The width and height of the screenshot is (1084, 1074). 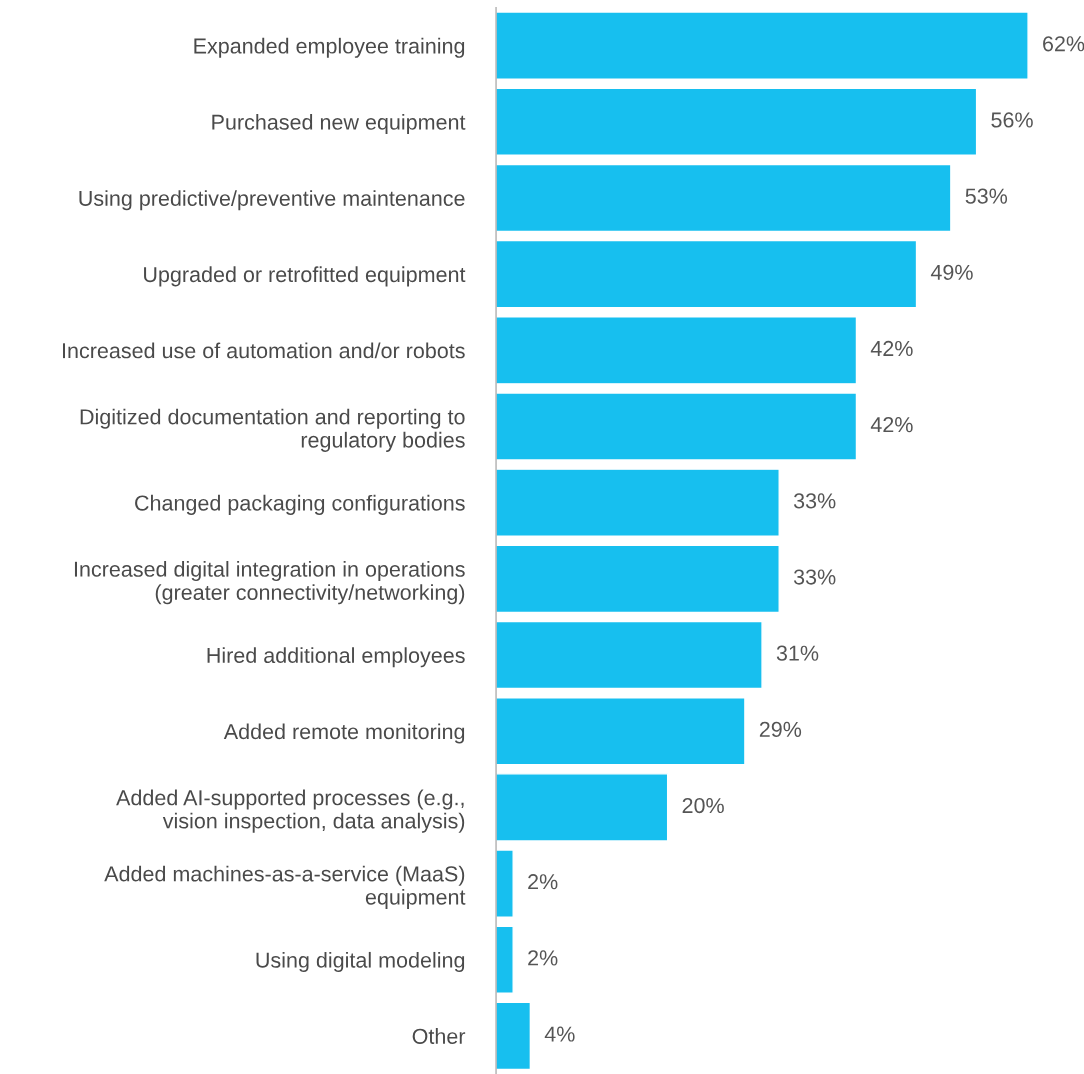 I want to click on y-tick-label: Hired additional employees, so click(x=336, y=657).